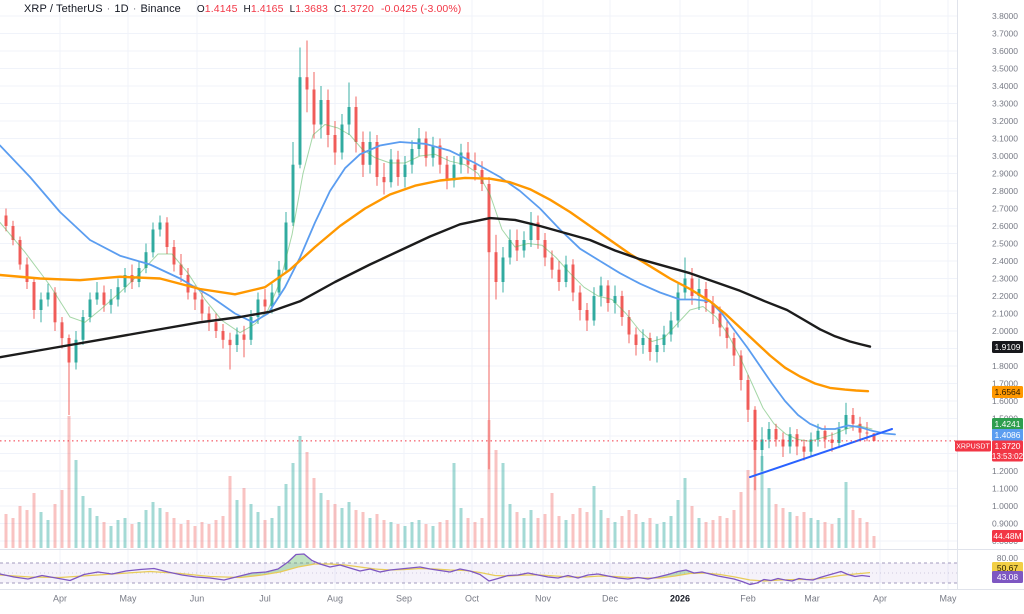 This screenshot has height=614, width=1024. I want to click on price-axis-label: 2.8000, so click(1005, 191).